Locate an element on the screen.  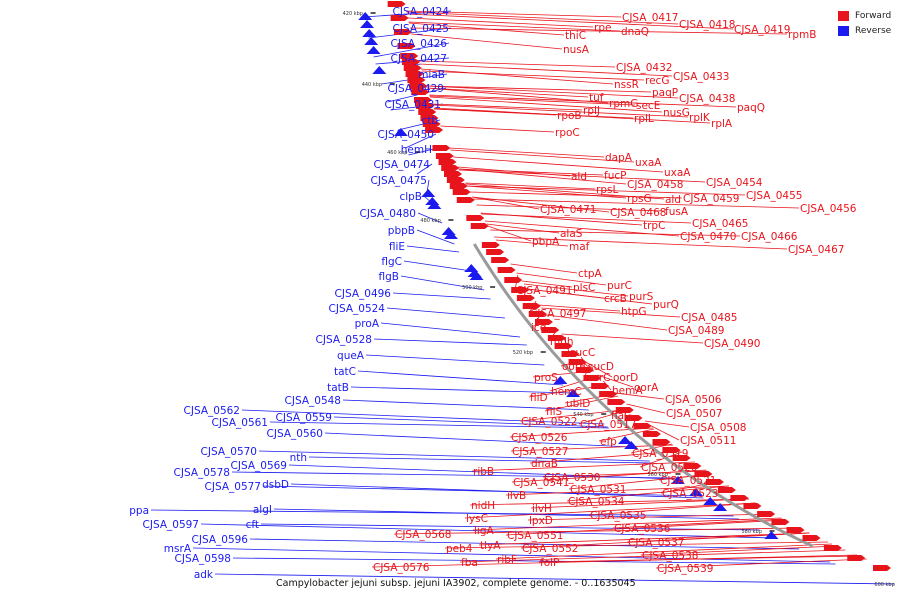
forward-gene-label: oorA is located at coordinates (646, 388).